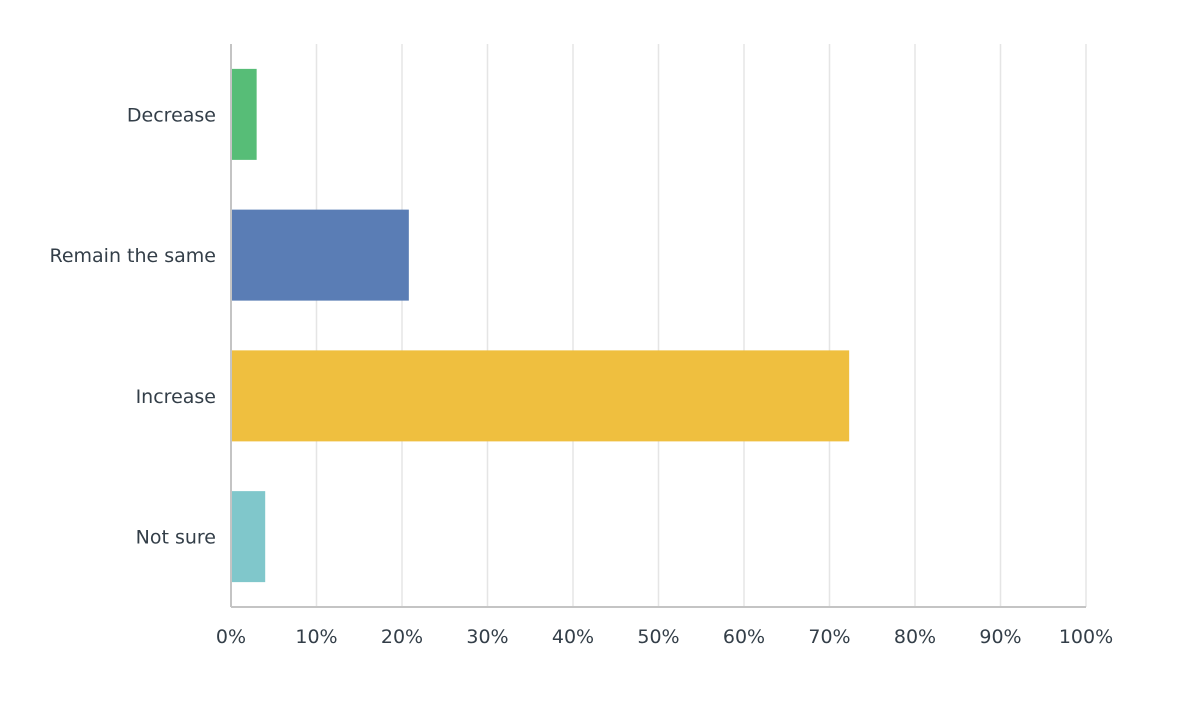 Image resolution: width=1190 pixels, height=716 pixels. I want to click on category-label-not-sure: Not sure, so click(176, 538).